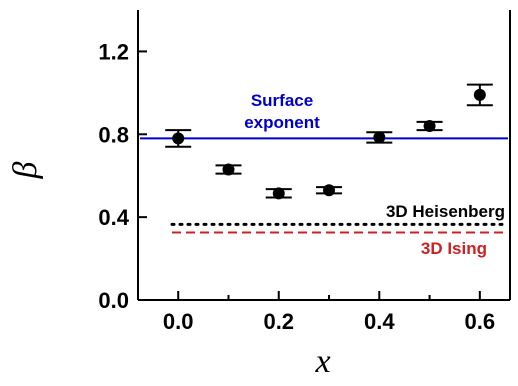 This screenshot has width=518, height=386. I want to click on y-tick-label: 0.0, so click(113, 300).